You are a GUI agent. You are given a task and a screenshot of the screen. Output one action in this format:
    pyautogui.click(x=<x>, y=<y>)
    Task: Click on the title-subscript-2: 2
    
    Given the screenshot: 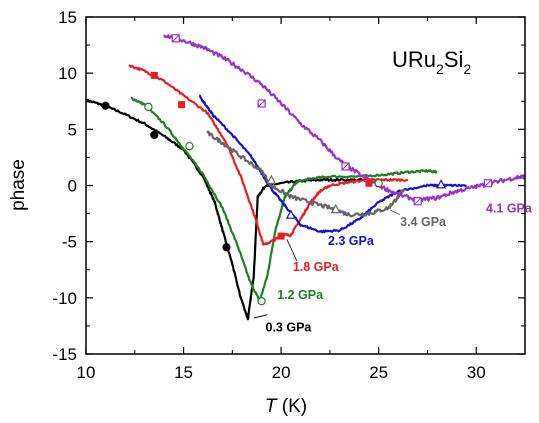 What is the action you would take?
    pyautogui.click(x=467, y=69)
    